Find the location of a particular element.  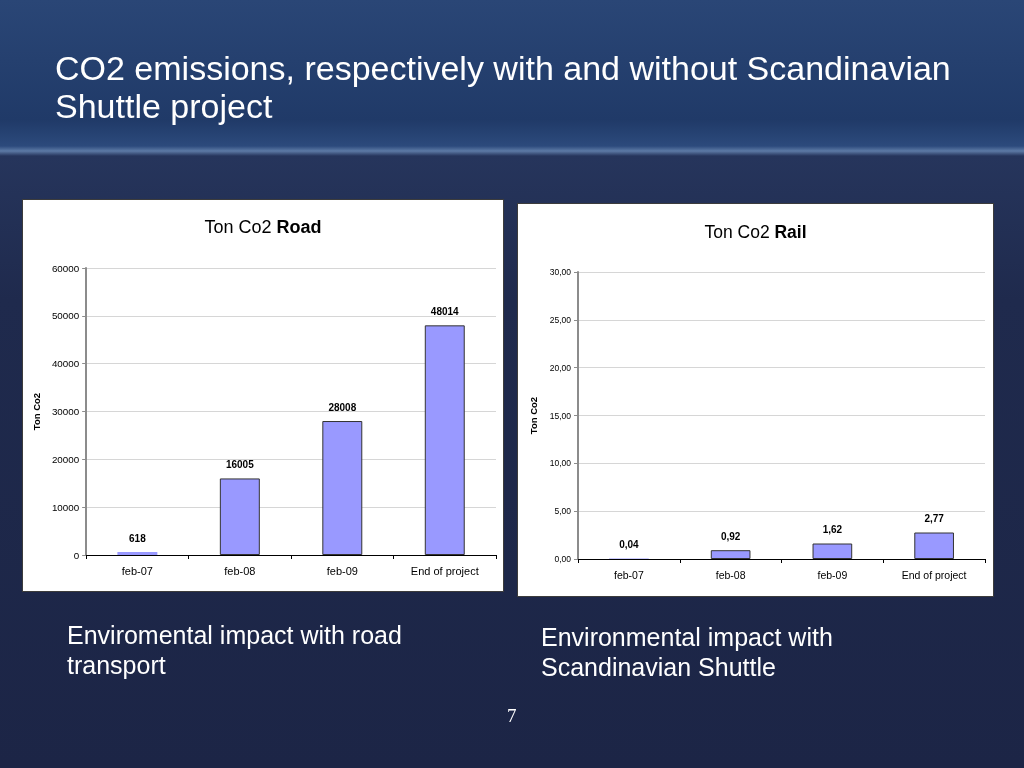

y-tick-label: 20000 is located at coordinates (65, 459).